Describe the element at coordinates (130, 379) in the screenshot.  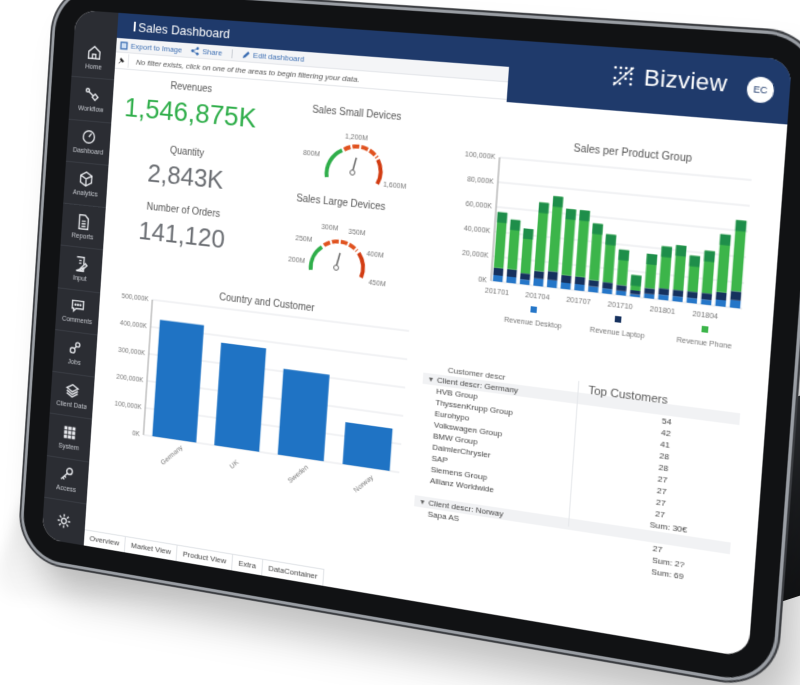
I see `y-tick-label: 200,000K` at that location.